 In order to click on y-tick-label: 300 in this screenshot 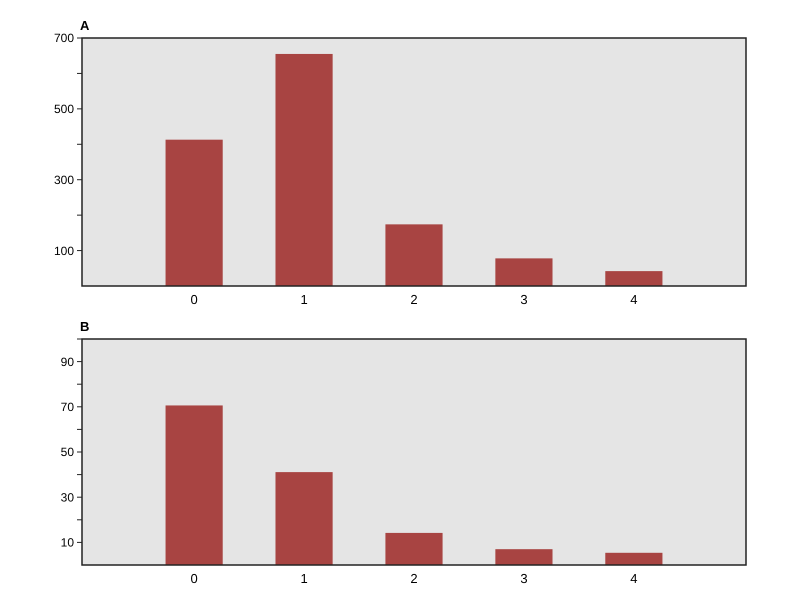, I will do `click(64, 179)`.